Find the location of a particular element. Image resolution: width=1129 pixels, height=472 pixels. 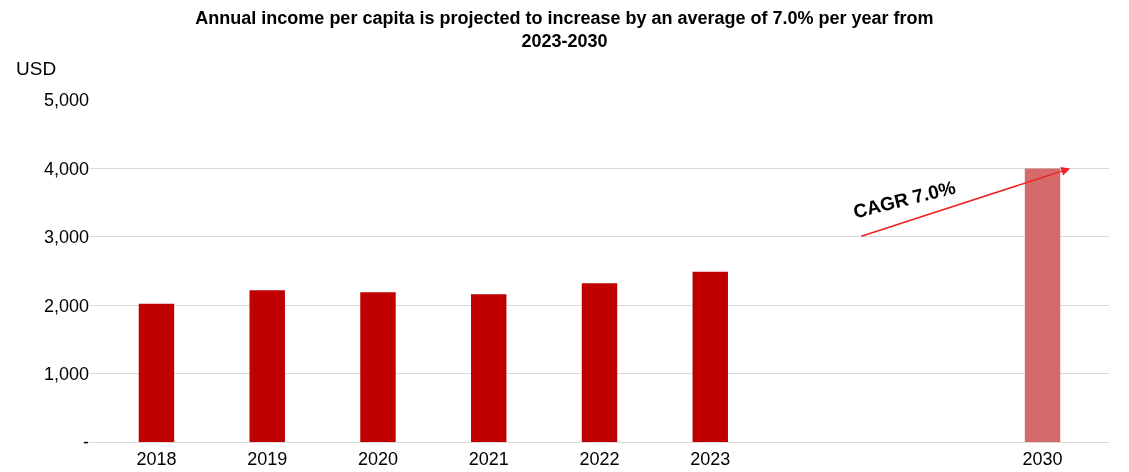

y-tick-label: - is located at coordinates (86, 442).